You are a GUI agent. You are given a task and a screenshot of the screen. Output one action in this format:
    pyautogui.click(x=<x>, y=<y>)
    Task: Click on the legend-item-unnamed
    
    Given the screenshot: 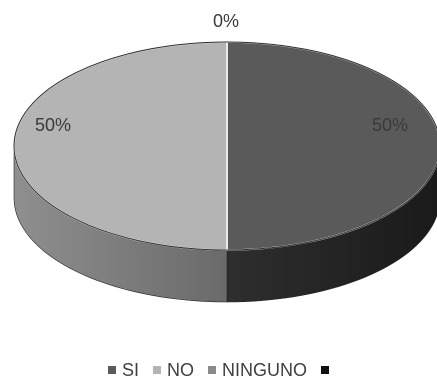 What is the action you would take?
    pyautogui.click(x=325, y=370)
    